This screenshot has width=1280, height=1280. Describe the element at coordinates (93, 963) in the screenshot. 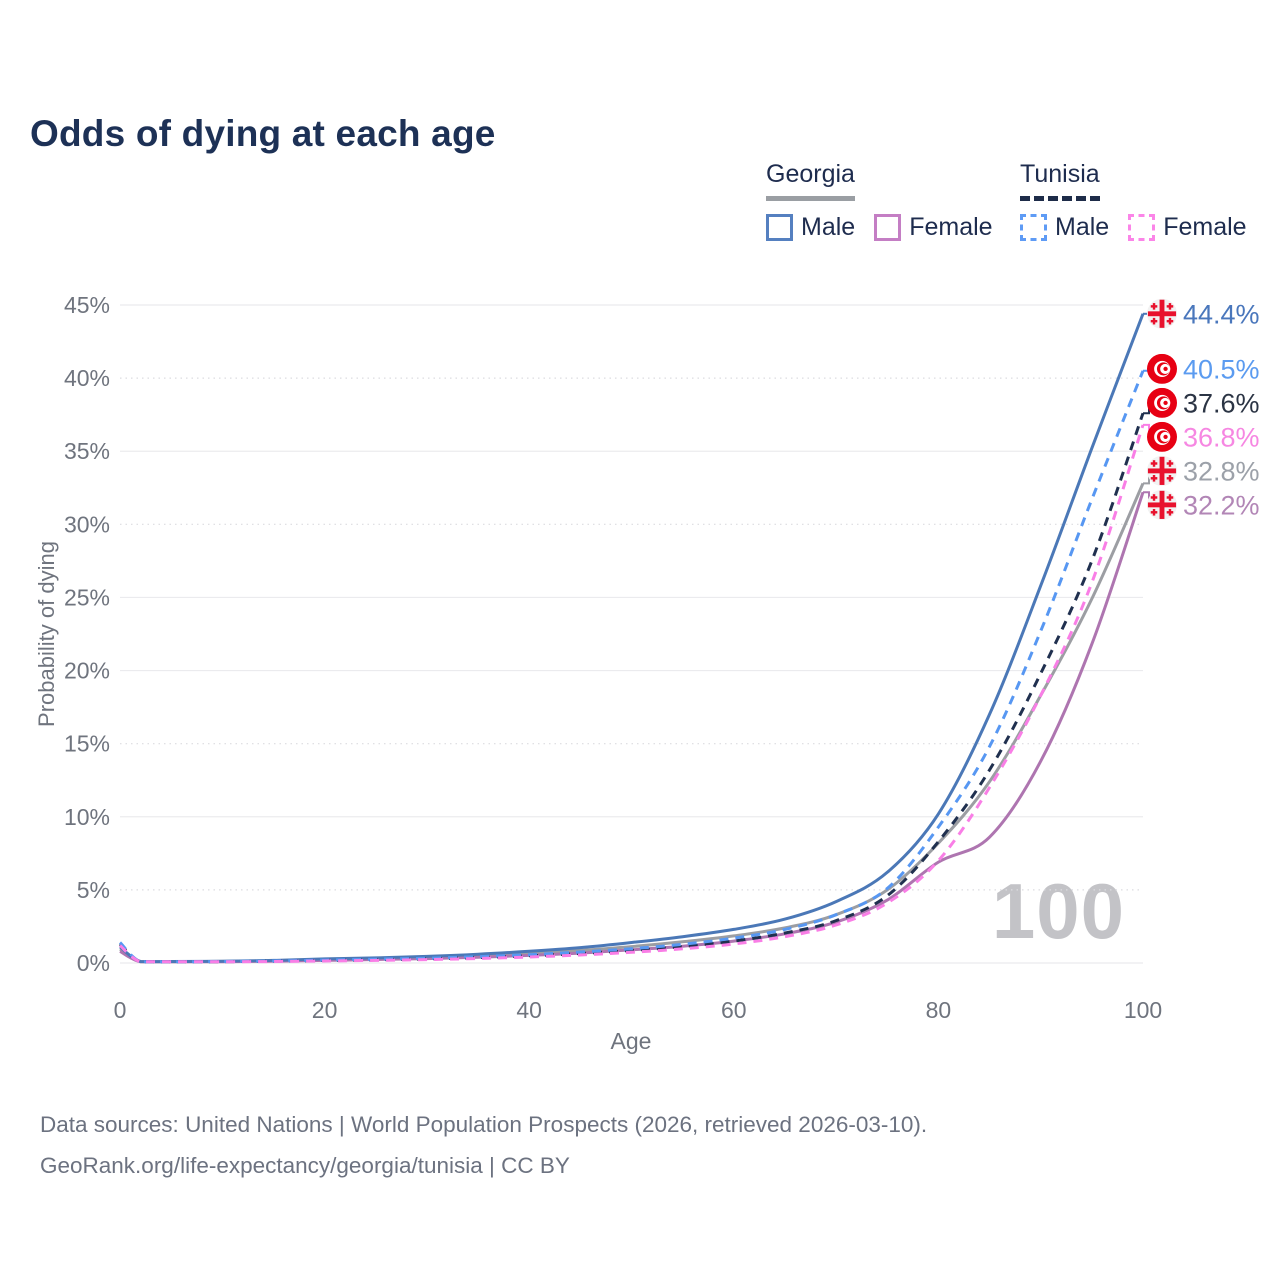

I see `y-tick-label: 0%` at that location.